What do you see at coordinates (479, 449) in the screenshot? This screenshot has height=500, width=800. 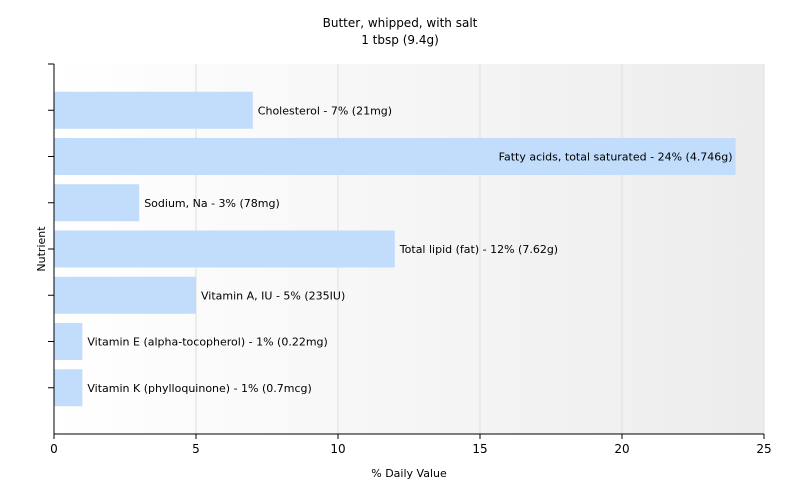 I see `x-tick-label: 15` at bounding box center [479, 449].